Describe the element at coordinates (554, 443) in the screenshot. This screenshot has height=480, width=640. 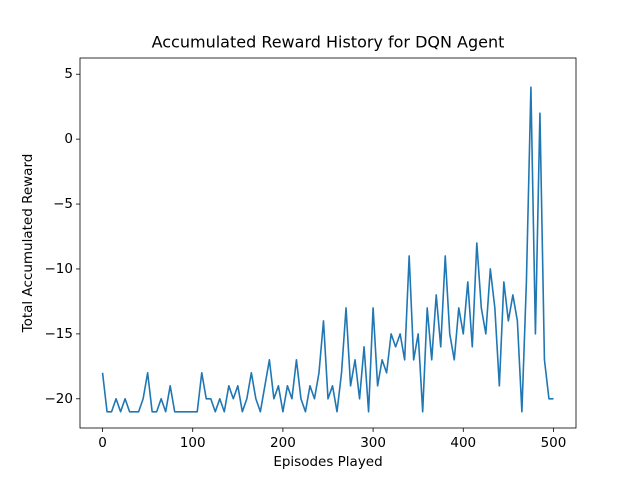
I see `x-tick-label: 500` at that location.